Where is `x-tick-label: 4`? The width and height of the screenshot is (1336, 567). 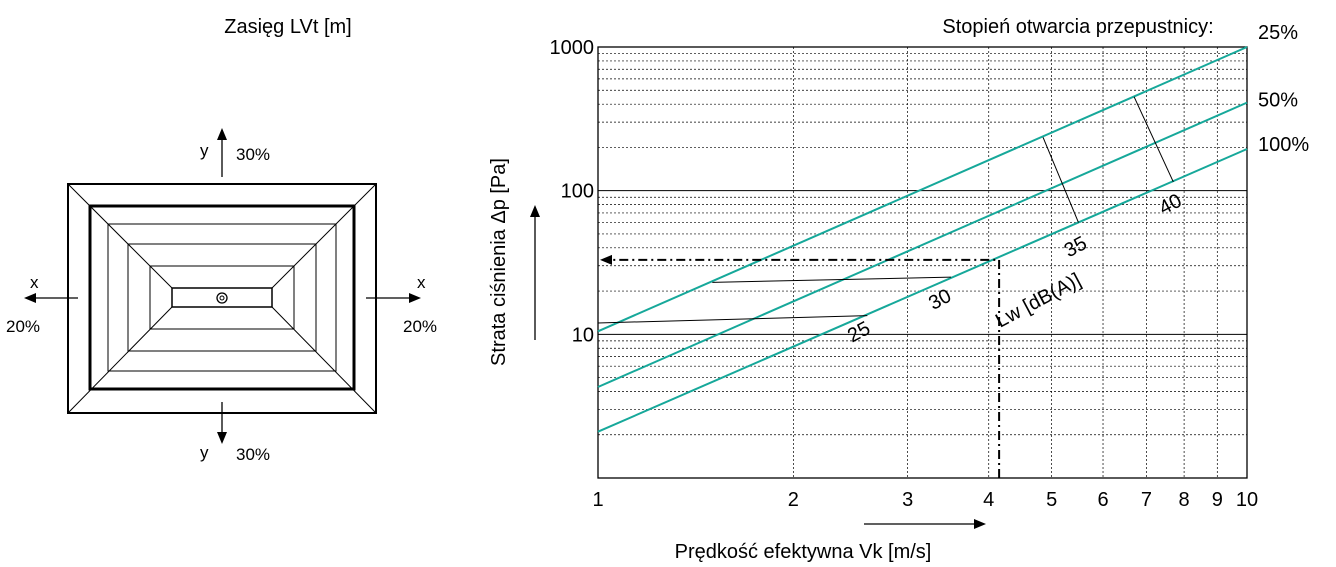
x-tick-label: 4 is located at coordinates (988, 500).